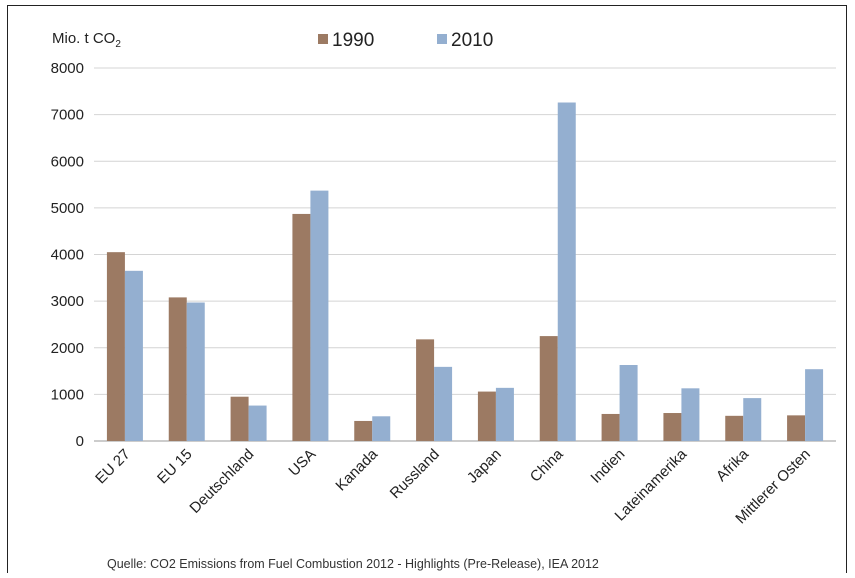 The height and width of the screenshot is (578, 855). I want to click on y-tick-label: 8000, so click(67, 68).